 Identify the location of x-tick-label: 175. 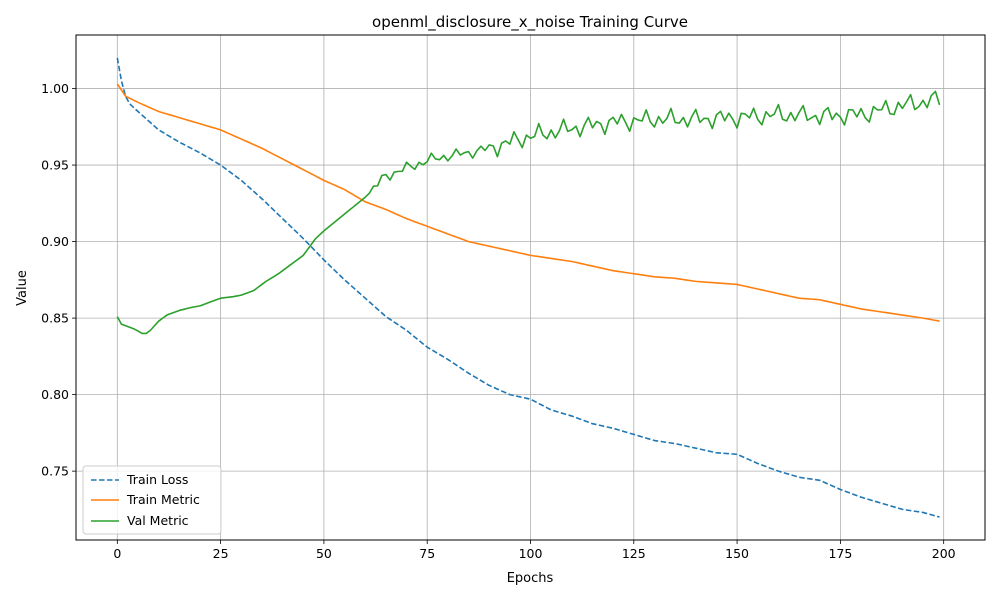
(840, 553).